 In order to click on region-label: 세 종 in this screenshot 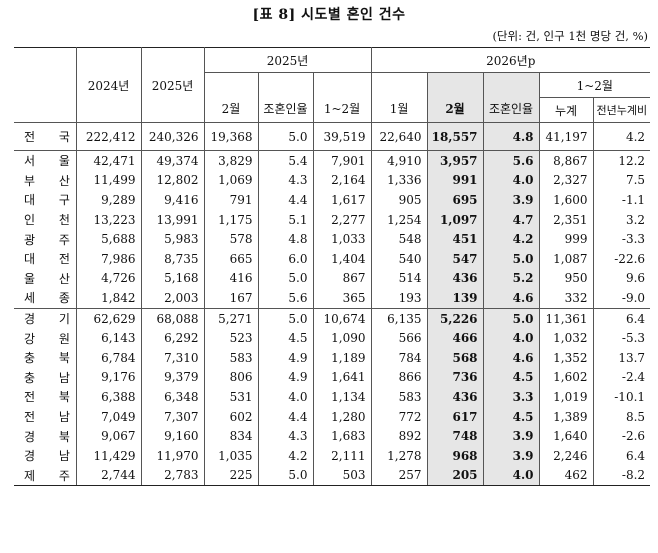, I will do `click(50, 298)`.